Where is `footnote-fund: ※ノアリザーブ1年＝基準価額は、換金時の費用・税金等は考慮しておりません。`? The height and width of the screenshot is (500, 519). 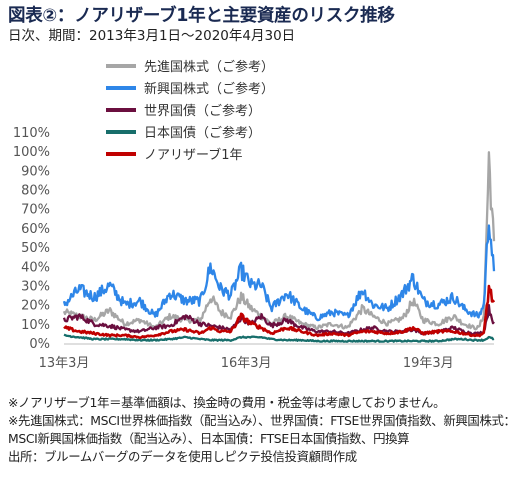 footnote-fund: ※ノアリザーブ1年＝基準価額は、換金時の費用・税金等は考慮しておりません。 is located at coordinates (227, 402).